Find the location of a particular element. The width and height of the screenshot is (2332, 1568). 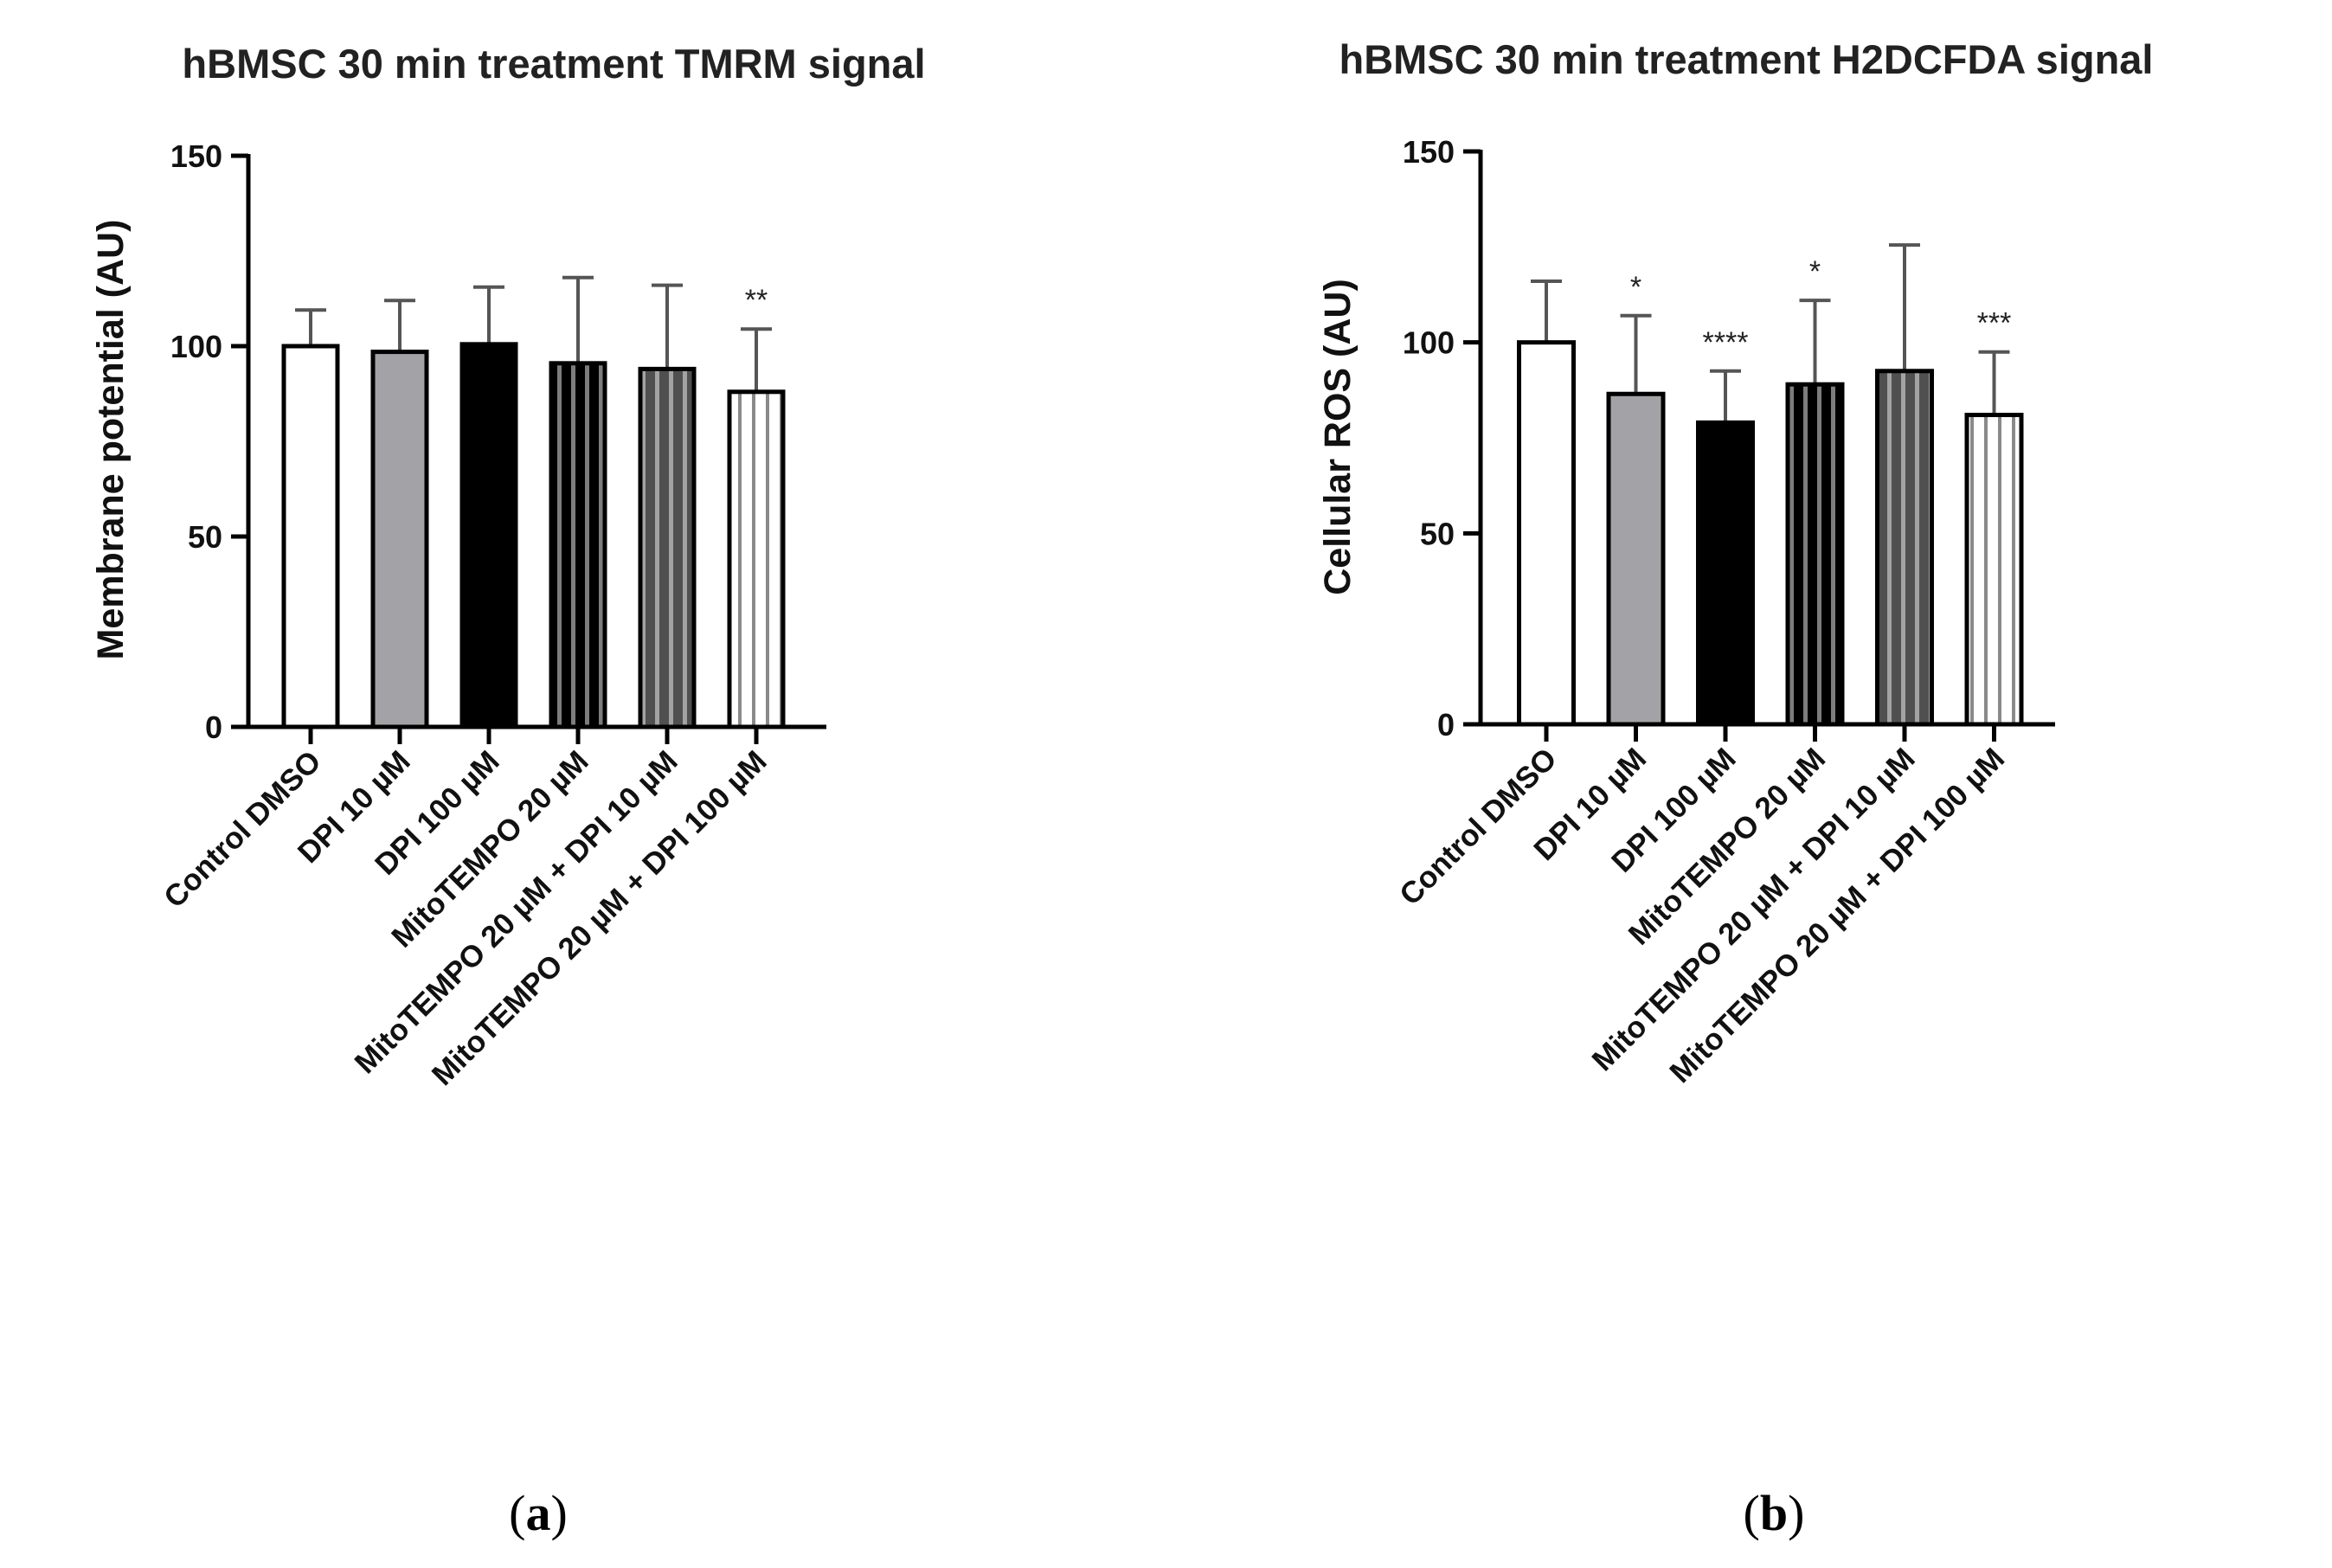

panel-letter: a is located at coordinates (538, 1513).